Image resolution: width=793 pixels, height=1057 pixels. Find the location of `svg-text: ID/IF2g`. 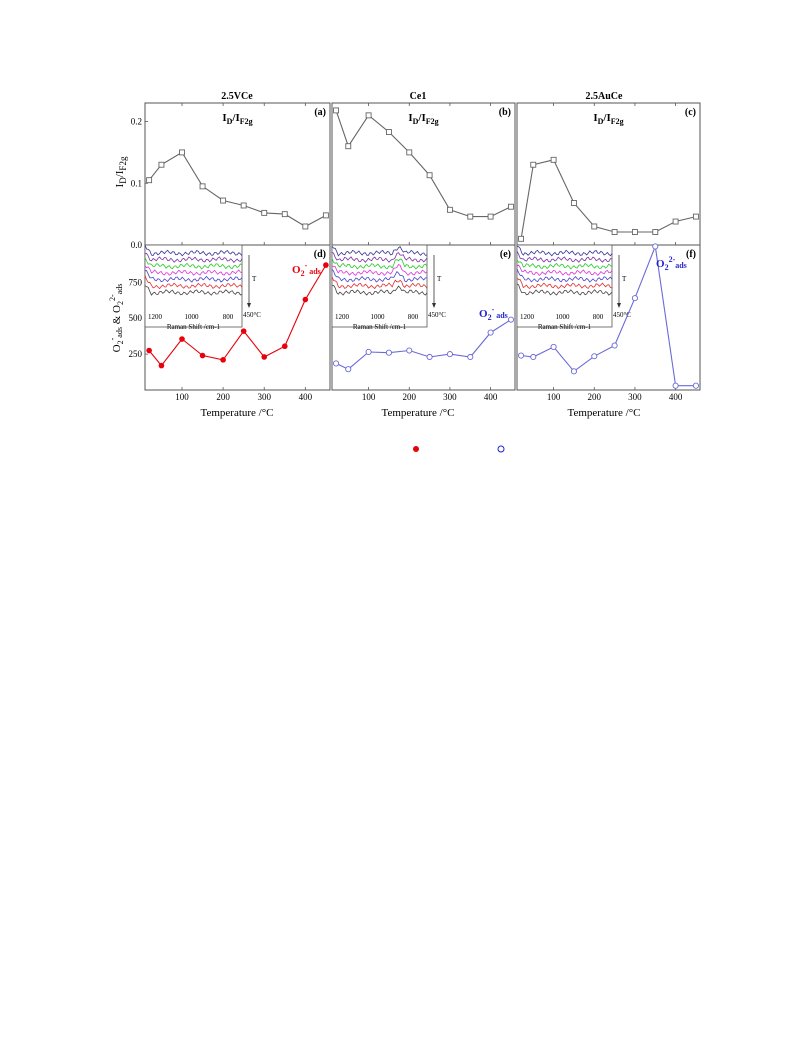

svg-text: ID/IF2g is located at coordinates (121, 171).